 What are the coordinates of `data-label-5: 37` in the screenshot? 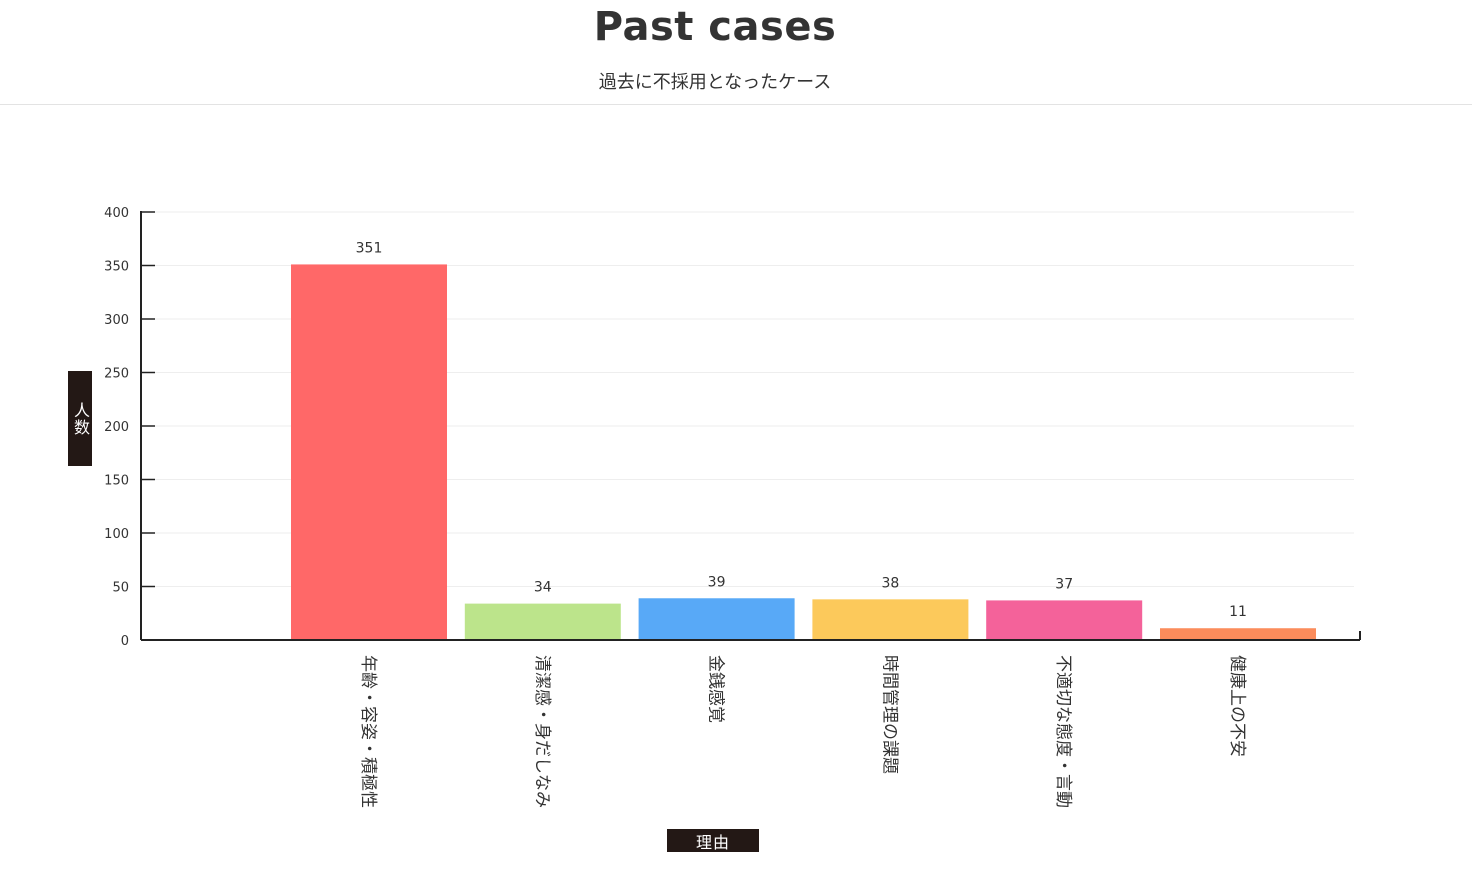 It's located at (1064, 584).